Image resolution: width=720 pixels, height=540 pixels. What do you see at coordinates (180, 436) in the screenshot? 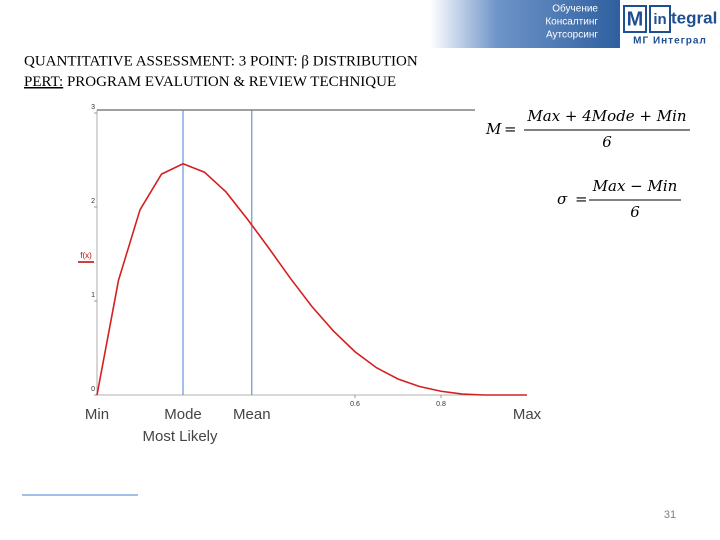
I see `x-sublabel: Most Likely` at bounding box center [180, 436].